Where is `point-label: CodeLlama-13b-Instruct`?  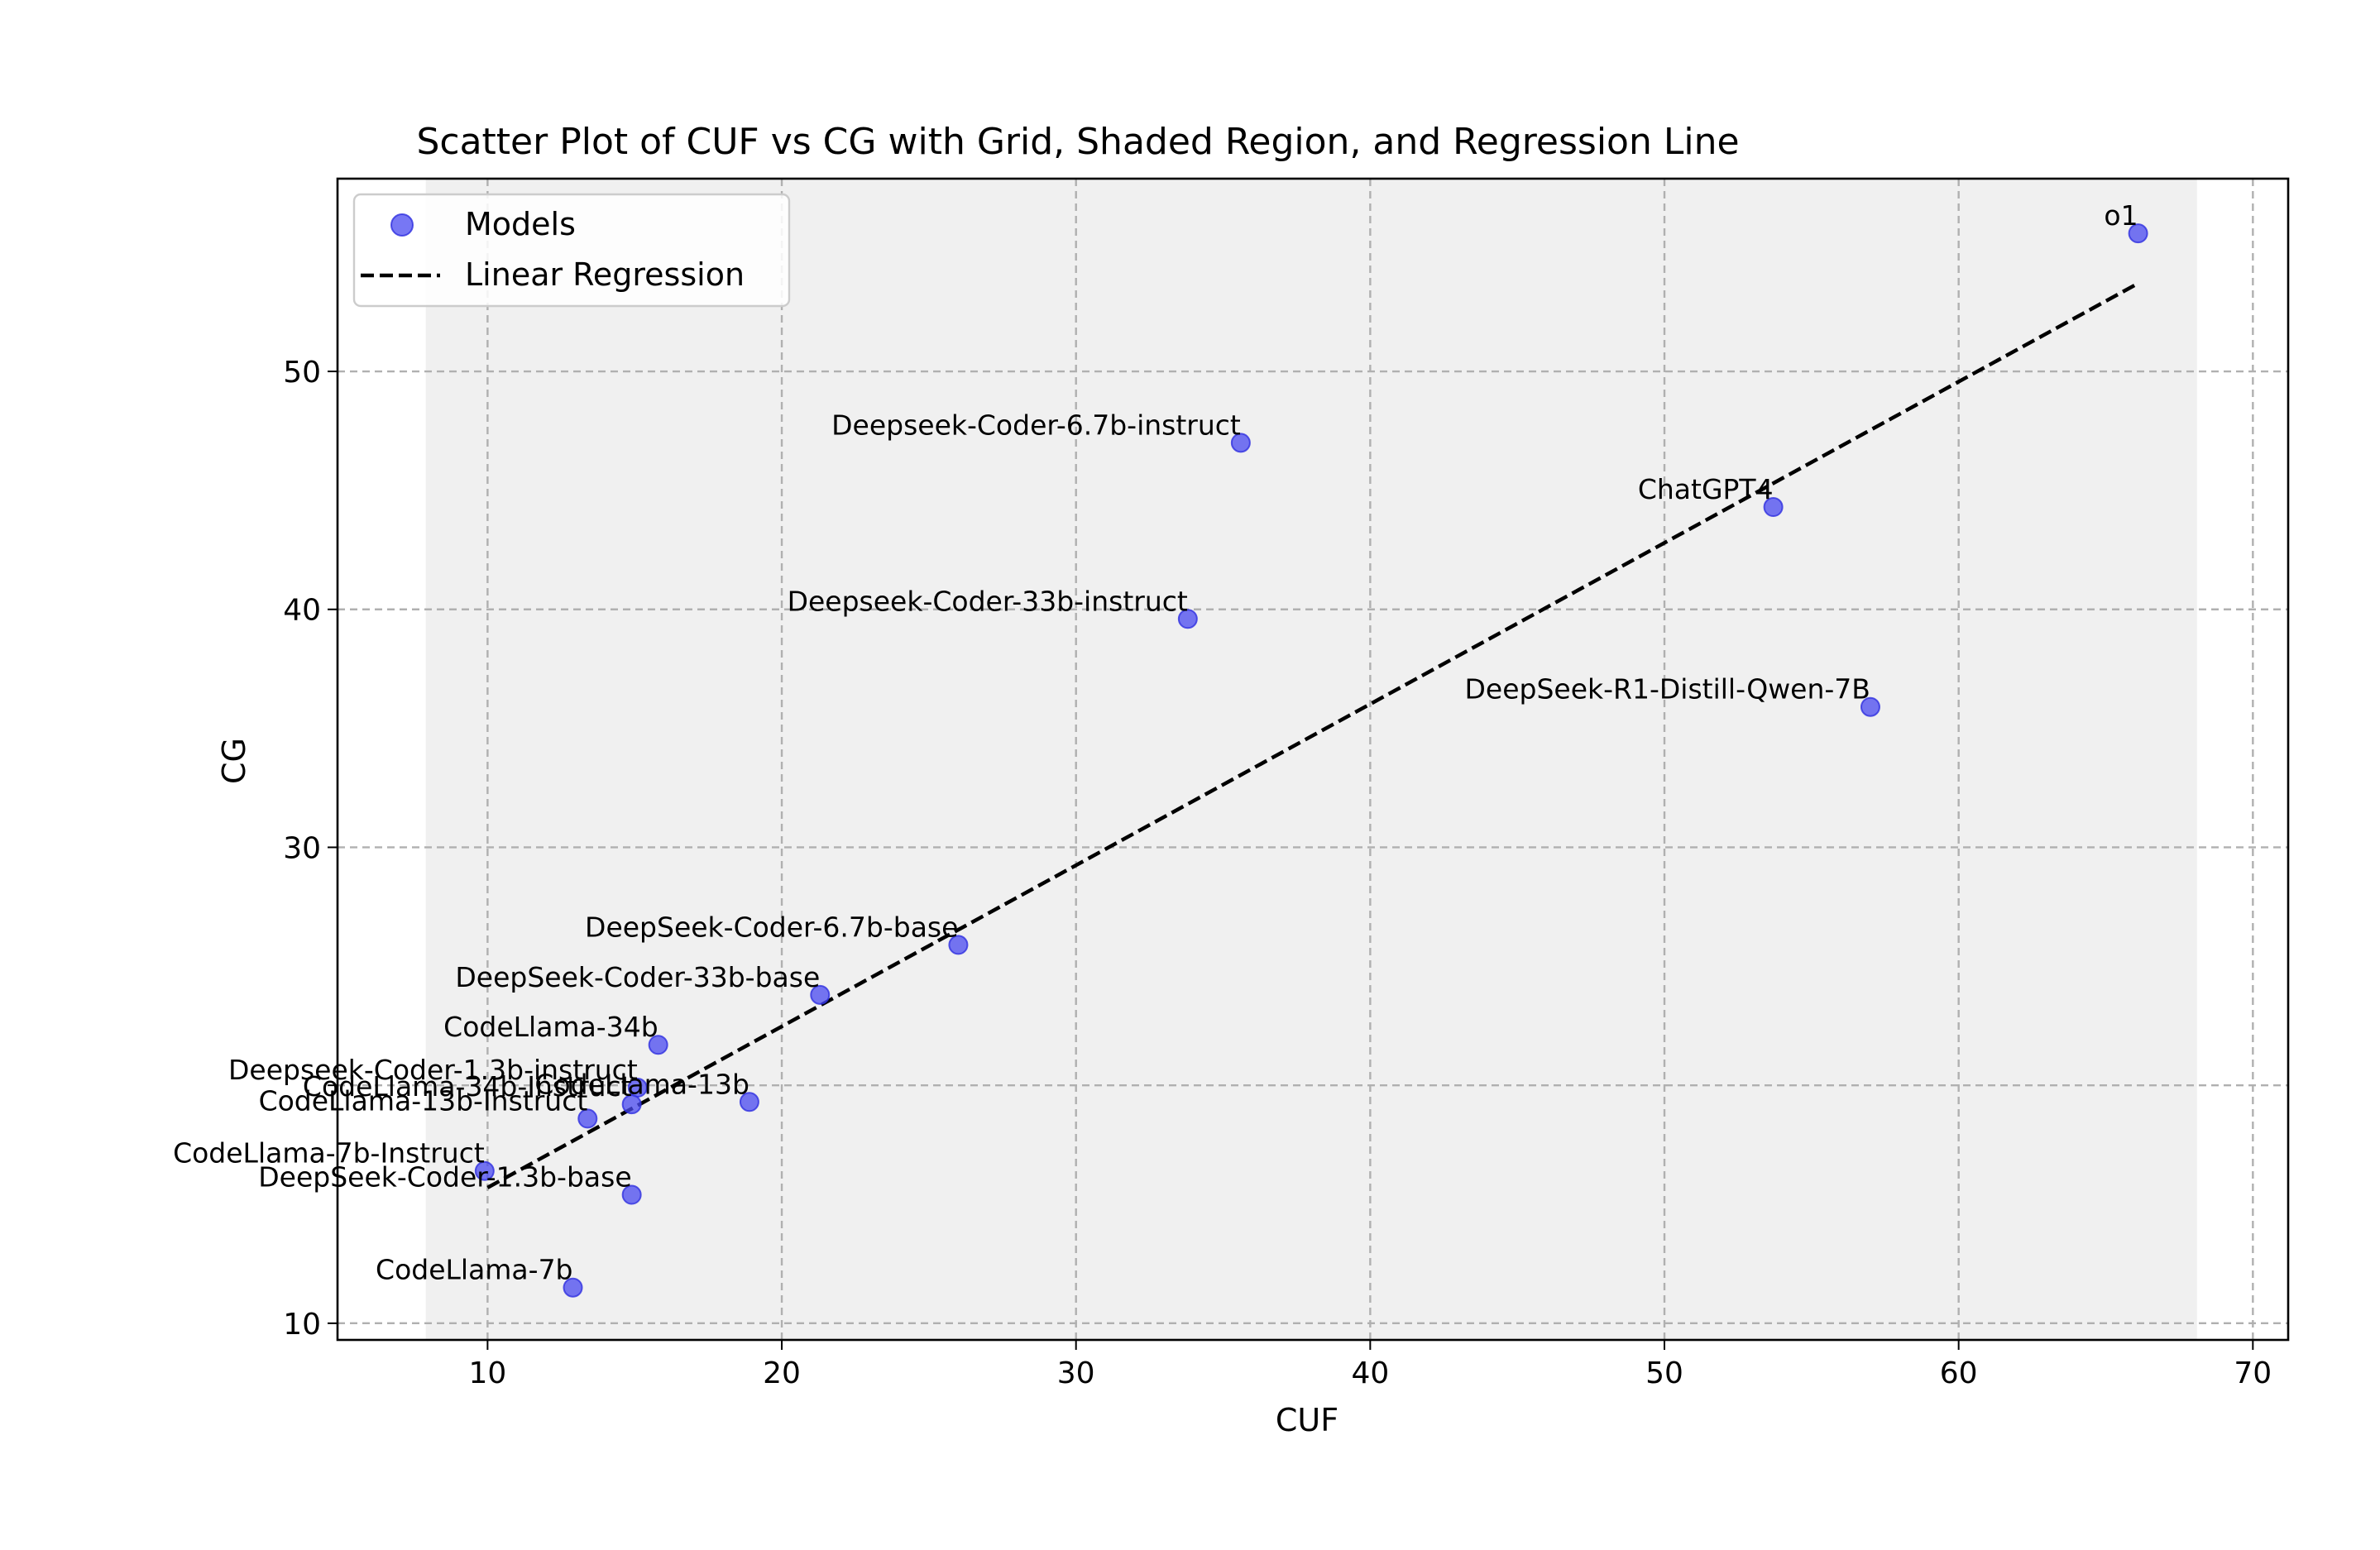
point-label: CodeLlama-13b-Instruct is located at coordinates (423, 1100).